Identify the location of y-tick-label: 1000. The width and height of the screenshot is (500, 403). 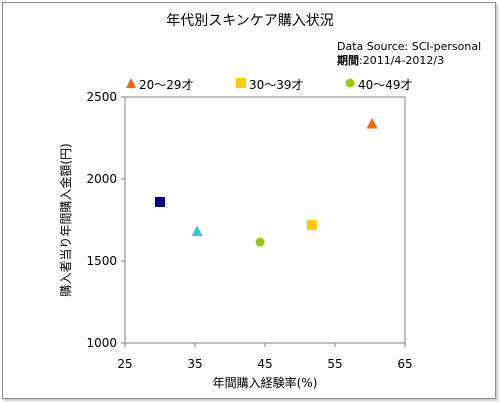
(101, 343).